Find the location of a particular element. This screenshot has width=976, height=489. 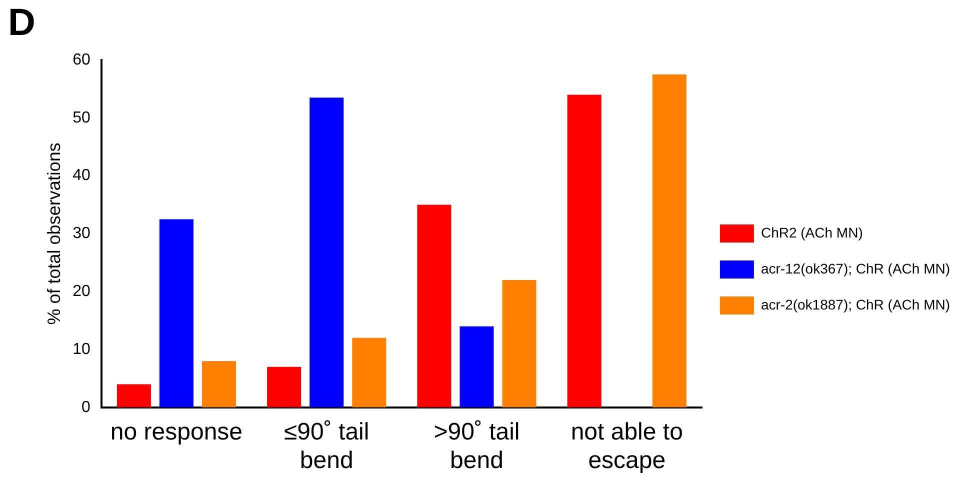

y-tick-label: 40 is located at coordinates (81, 175).